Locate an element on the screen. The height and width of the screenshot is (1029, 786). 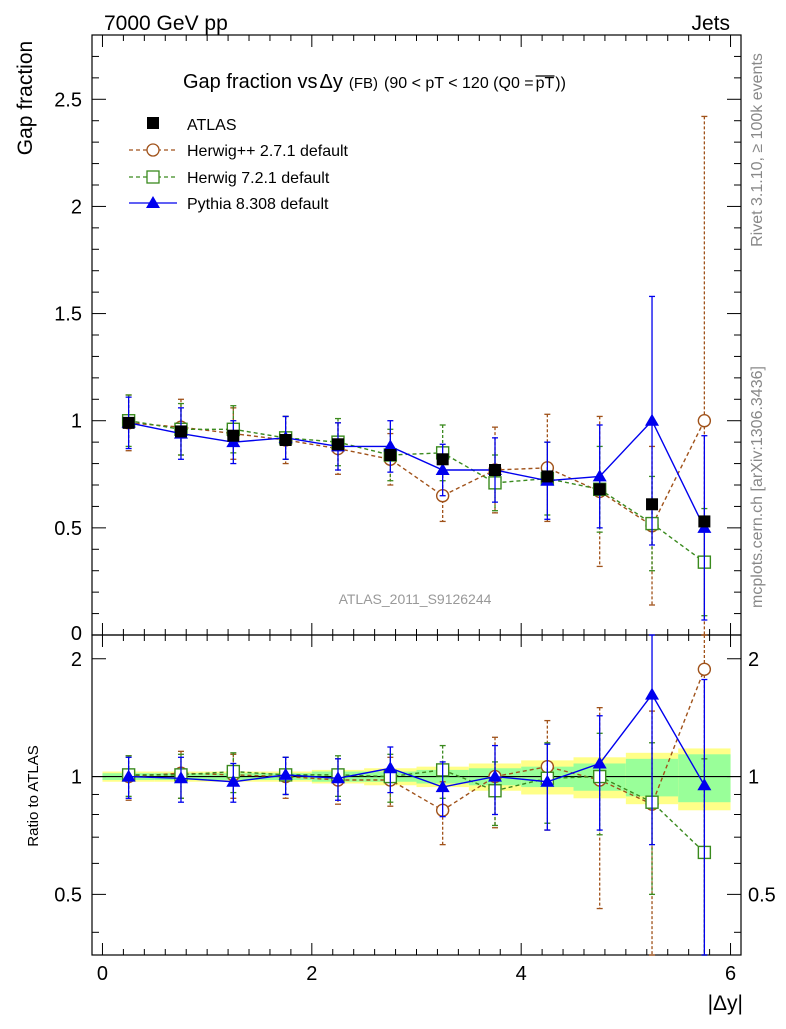
y-tick-label: 0.5 is located at coordinates (68, 529).